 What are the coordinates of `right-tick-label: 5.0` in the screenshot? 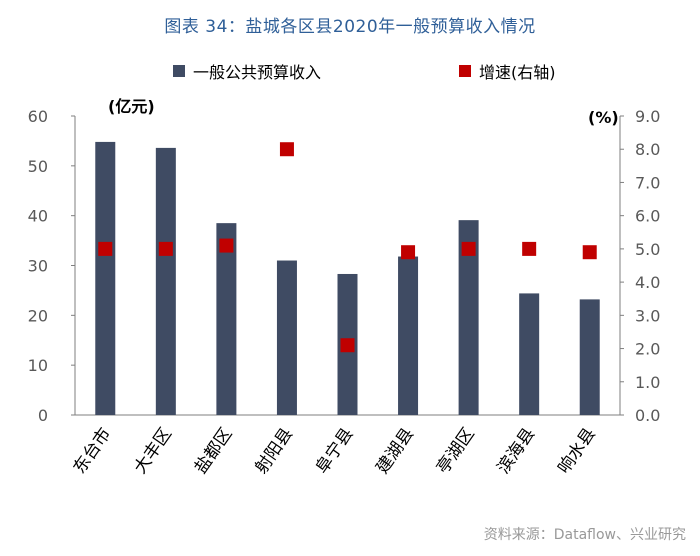 It's located at (647, 249).